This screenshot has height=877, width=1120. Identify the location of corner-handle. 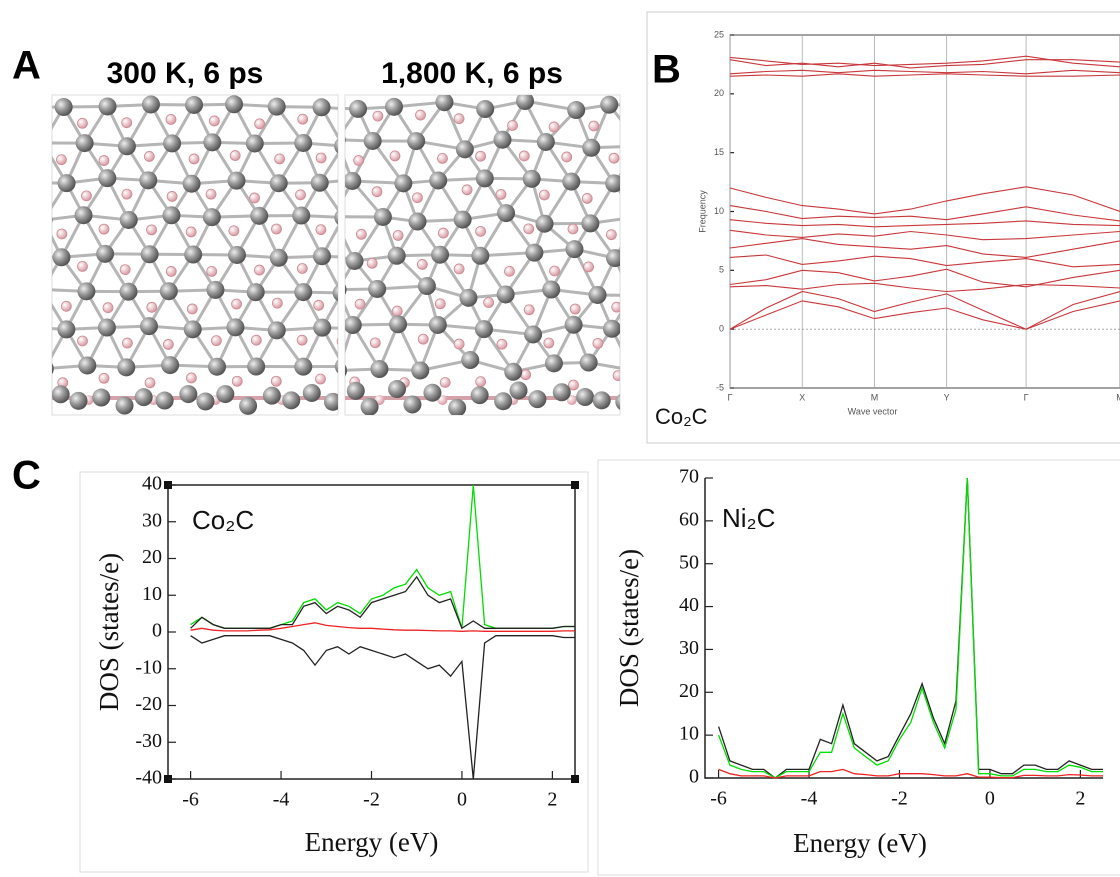
(575, 779).